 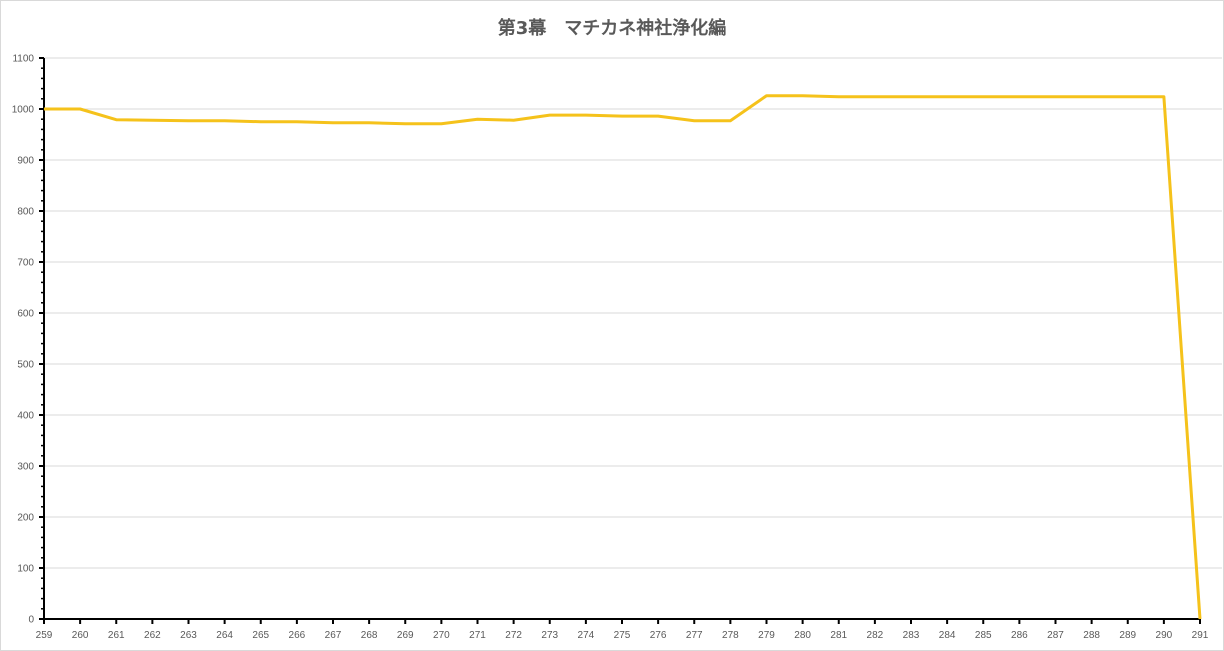 I want to click on y-tick-label: 0, so click(x=31, y=620).